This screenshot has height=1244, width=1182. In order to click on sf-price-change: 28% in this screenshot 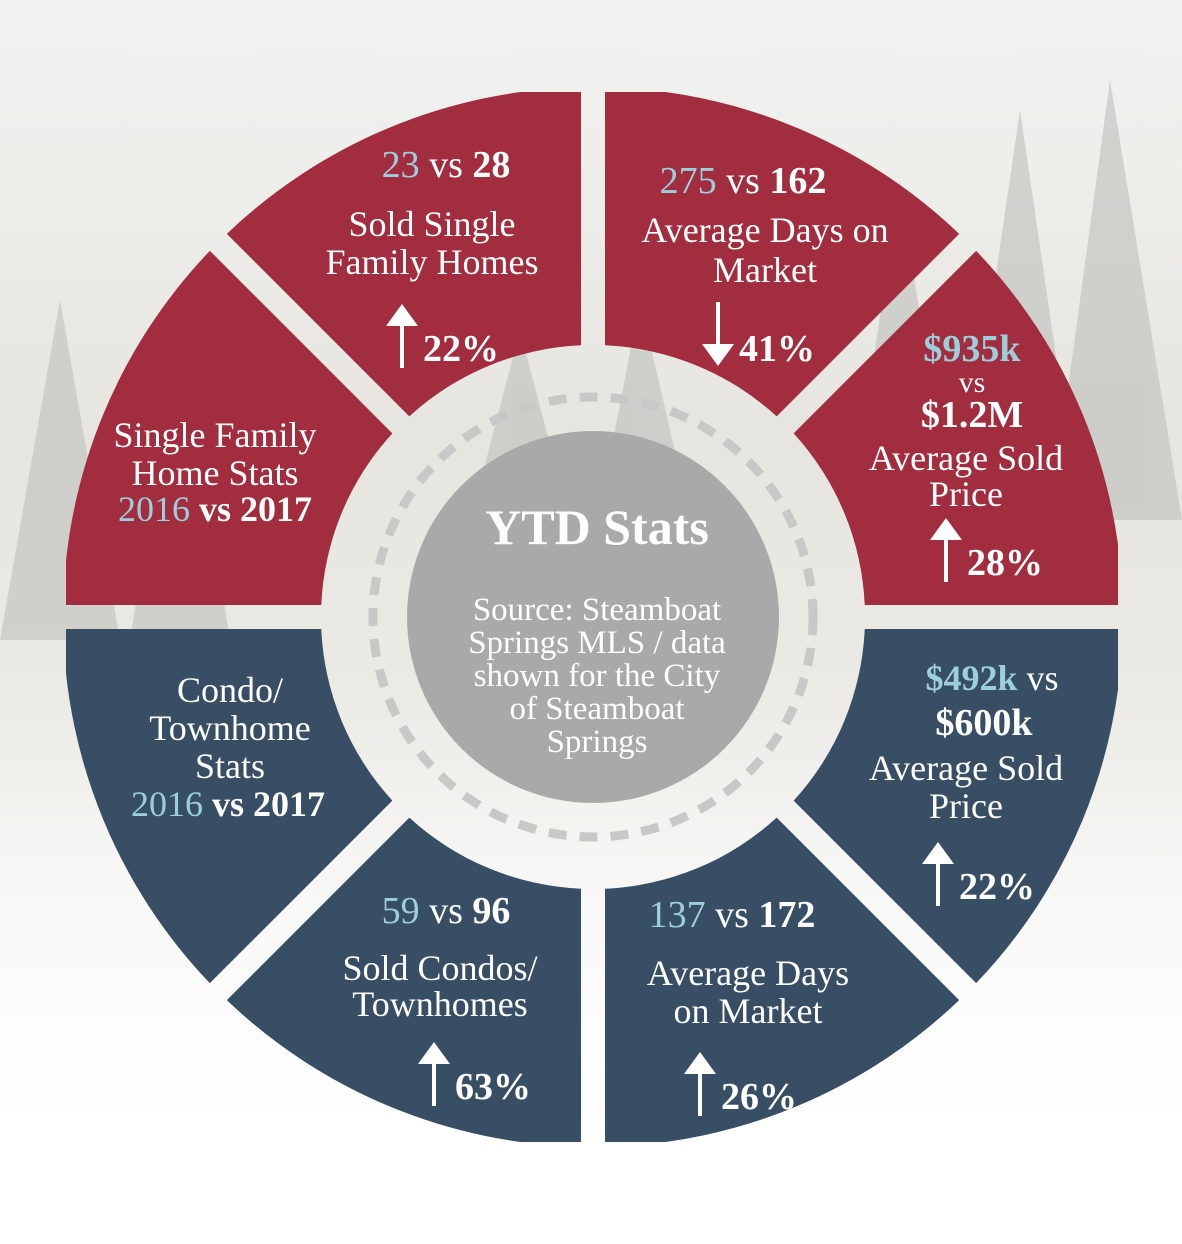, I will do `click(986, 549)`.